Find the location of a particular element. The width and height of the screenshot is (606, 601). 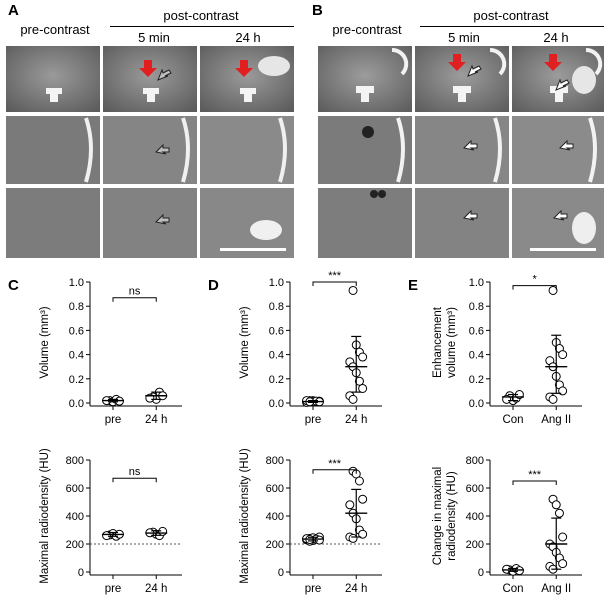

y-tick-label: 1.0 is located at coordinates (276, 283).